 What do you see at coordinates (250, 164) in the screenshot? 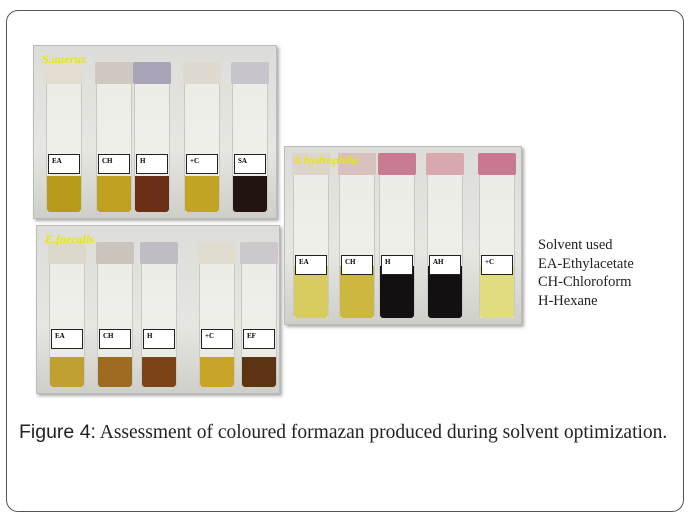
I see `vial-label: SA` at bounding box center [250, 164].